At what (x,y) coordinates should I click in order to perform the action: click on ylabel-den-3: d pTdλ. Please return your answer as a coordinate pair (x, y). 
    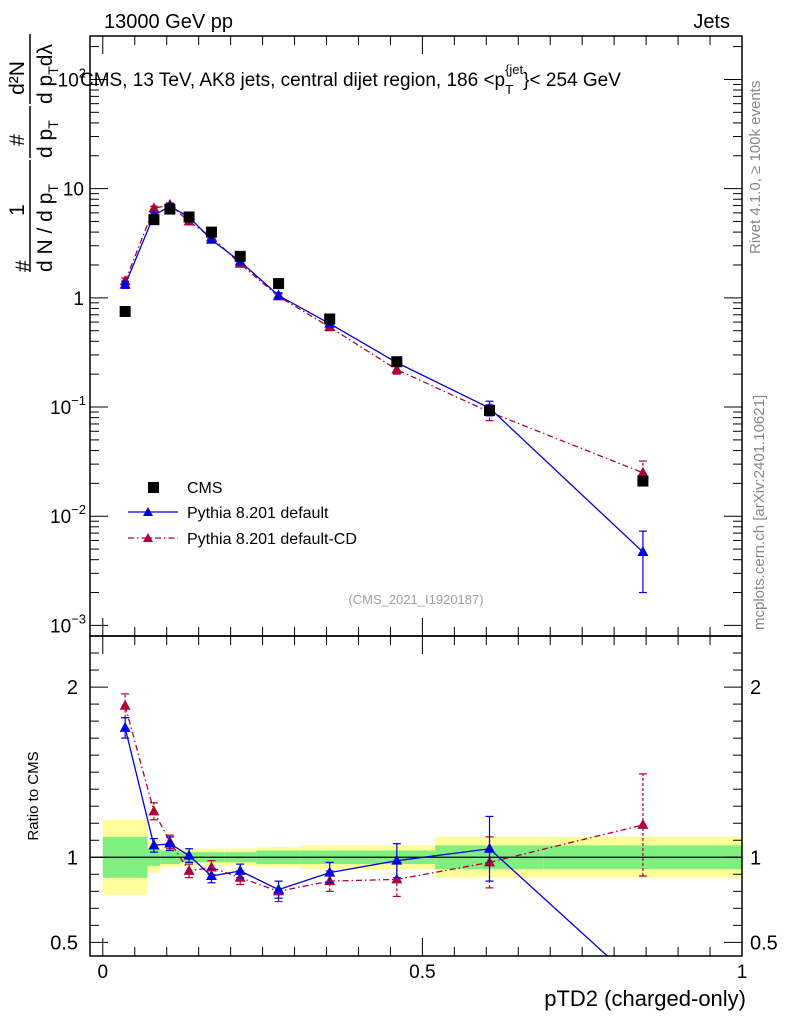
    Looking at the image, I should click on (47, 74).